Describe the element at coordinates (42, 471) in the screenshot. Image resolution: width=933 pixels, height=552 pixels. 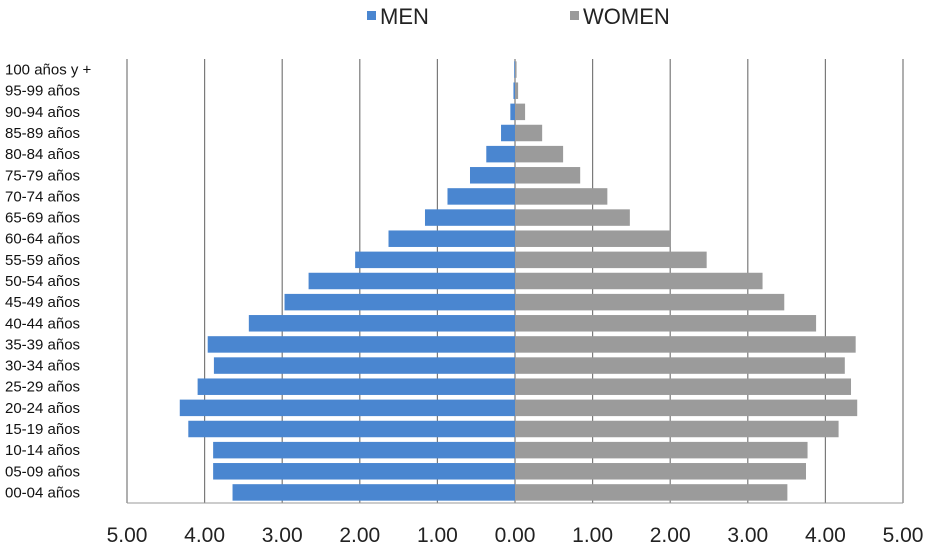
I see `category-label: 05-09 años` at that location.